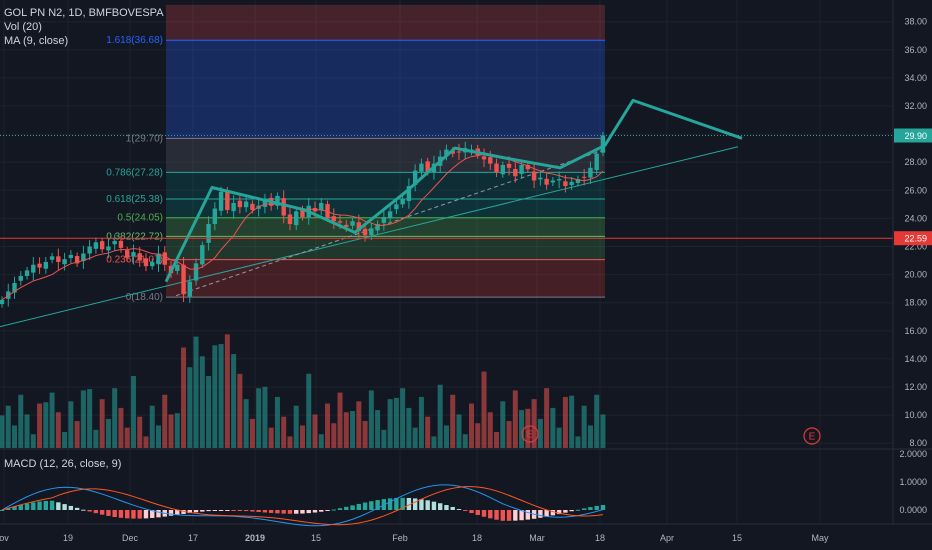 This screenshot has width=932, height=550. I want to click on time-tick-label: 18, so click(477, 538).